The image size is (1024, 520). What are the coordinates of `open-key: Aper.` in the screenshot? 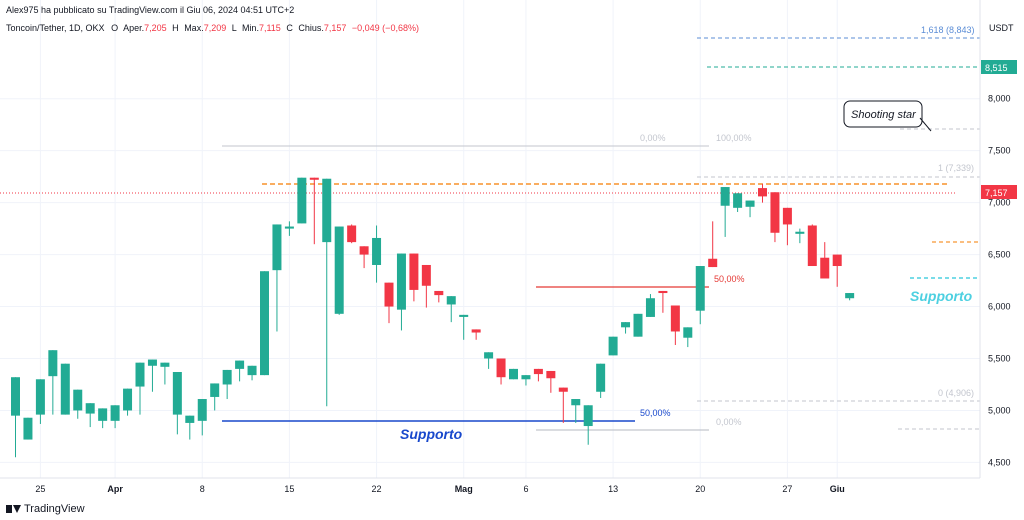 It's located at (133, 28).